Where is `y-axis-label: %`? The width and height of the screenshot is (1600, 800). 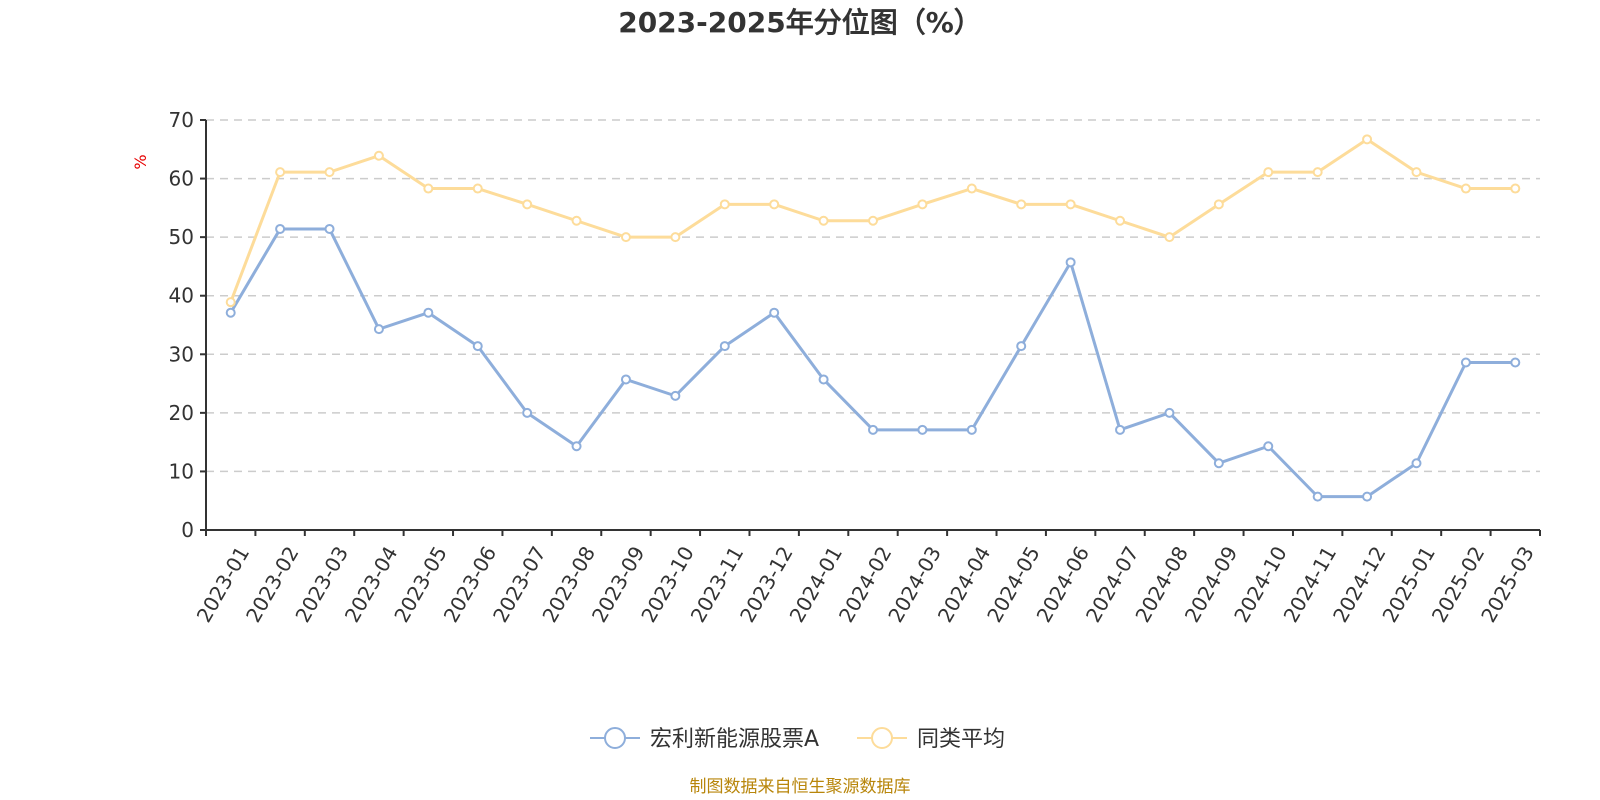
y-axis-label: % is located at coordinates (140, 161).